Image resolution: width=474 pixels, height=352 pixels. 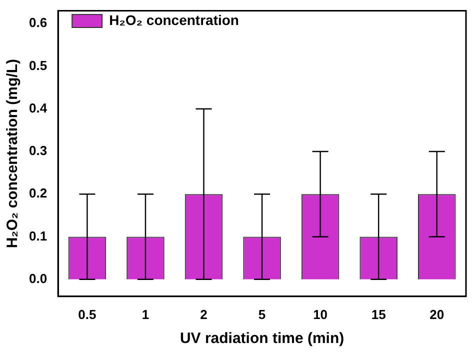 What do you see at coordinates (146, 314) in the screenshot?
I see `x-tick-label: 1` at bounding box center [146, 314].